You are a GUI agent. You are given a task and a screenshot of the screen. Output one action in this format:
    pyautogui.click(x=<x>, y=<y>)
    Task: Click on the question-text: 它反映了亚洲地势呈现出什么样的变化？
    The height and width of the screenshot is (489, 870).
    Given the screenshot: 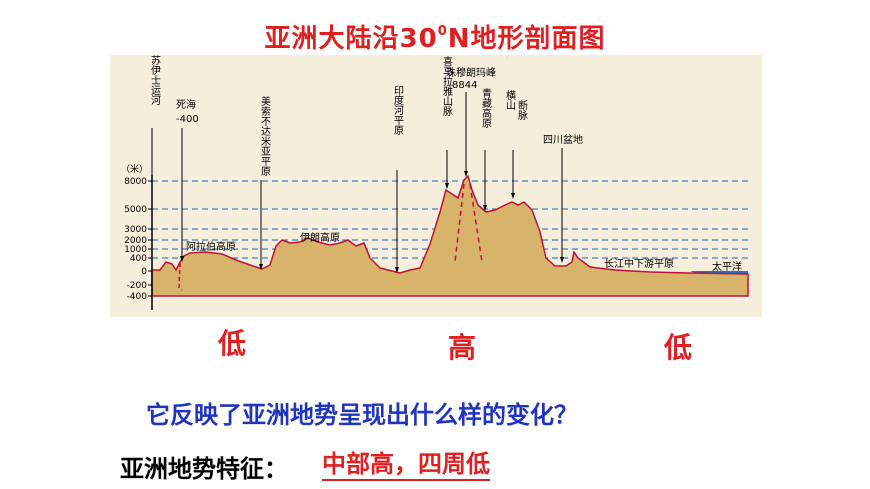 What is the action you would take?
    pyautogui.click(x=362, y=415)
    